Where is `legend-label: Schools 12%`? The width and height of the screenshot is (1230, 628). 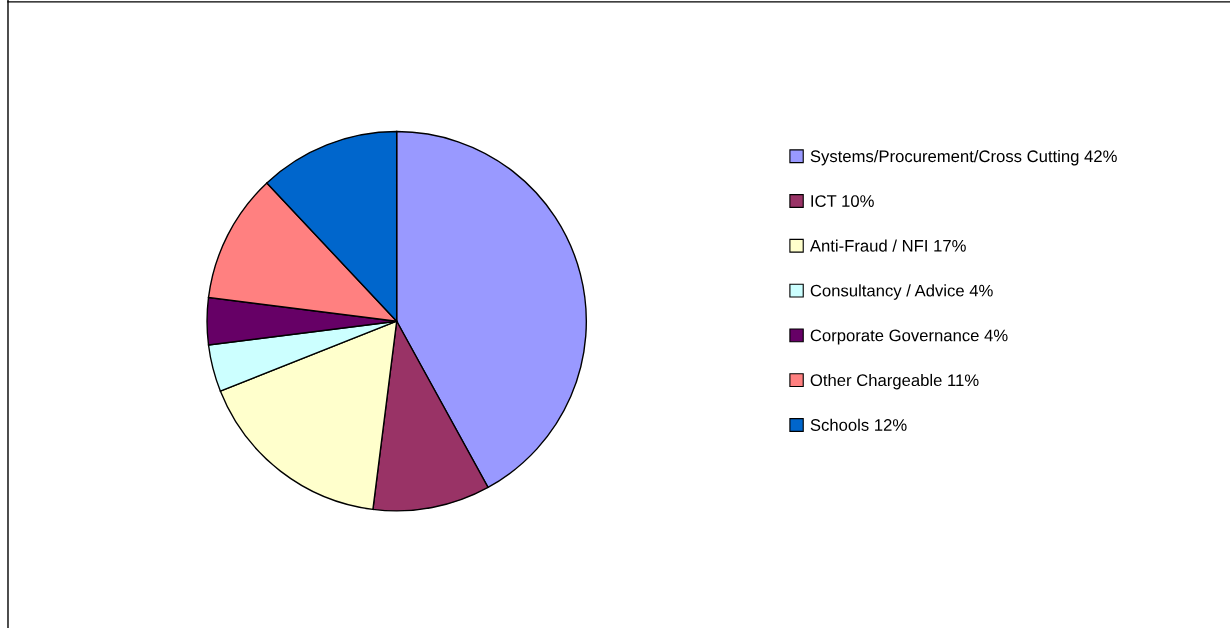
legend-label: Schools 12% is located at coordinates (858, 424).